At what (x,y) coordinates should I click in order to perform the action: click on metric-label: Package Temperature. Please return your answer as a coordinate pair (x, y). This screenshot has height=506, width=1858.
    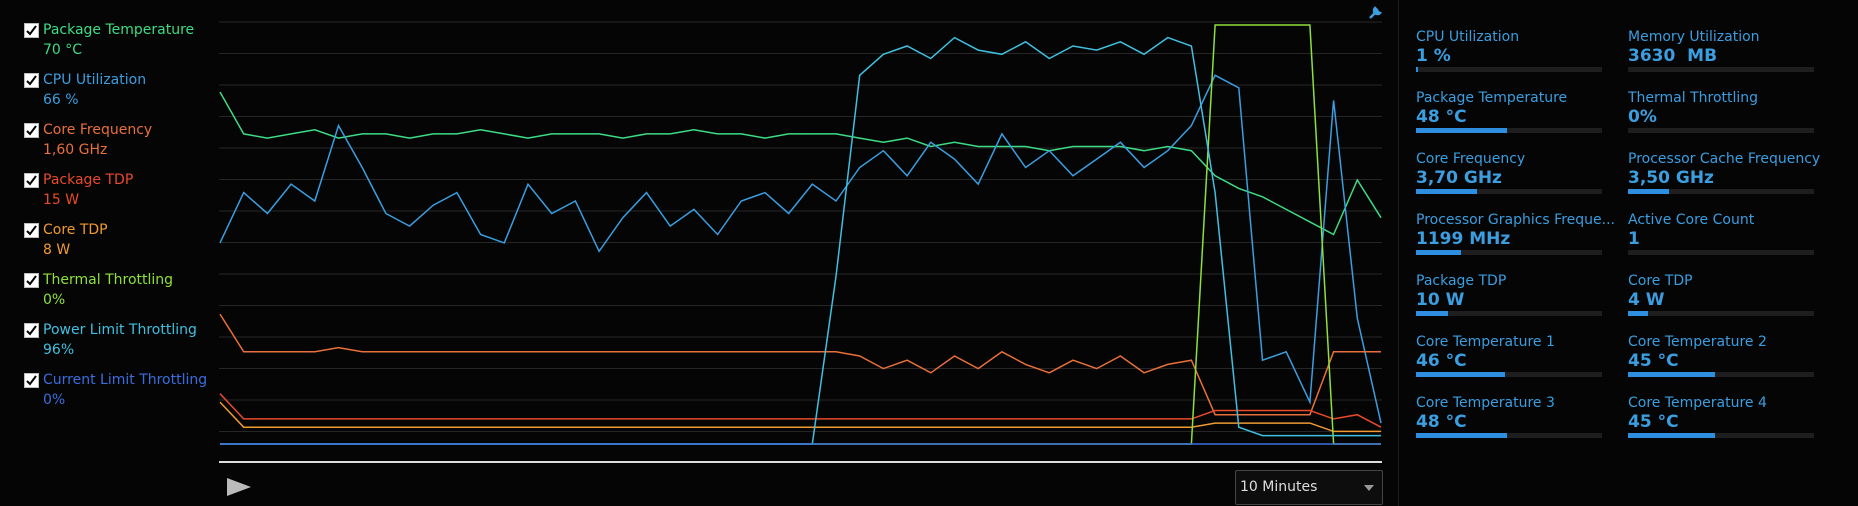
    Looking at the image, I should click on (1492, 98).